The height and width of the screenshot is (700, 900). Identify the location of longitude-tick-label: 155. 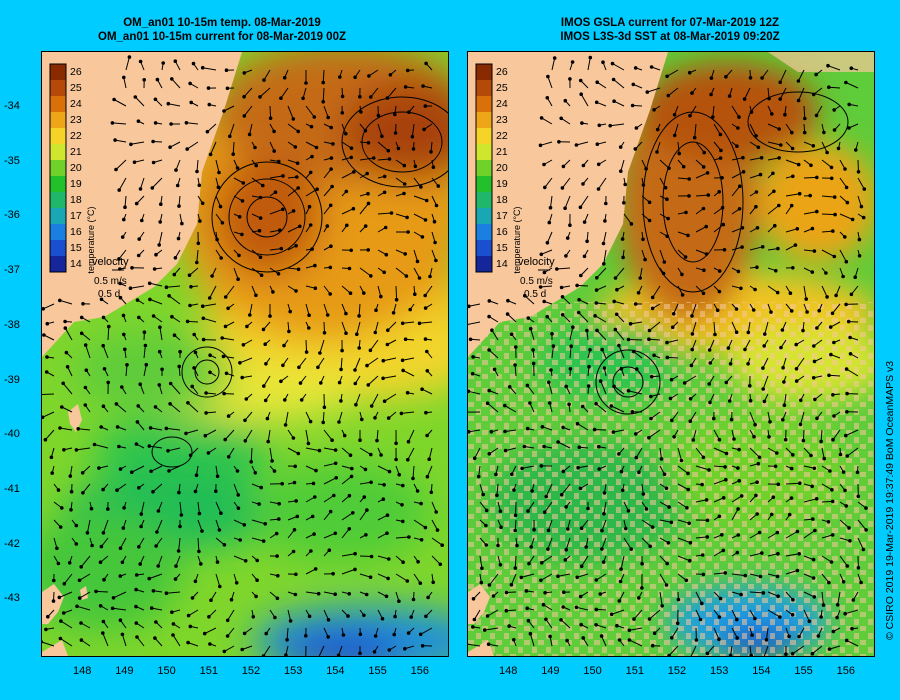
(377, 671).